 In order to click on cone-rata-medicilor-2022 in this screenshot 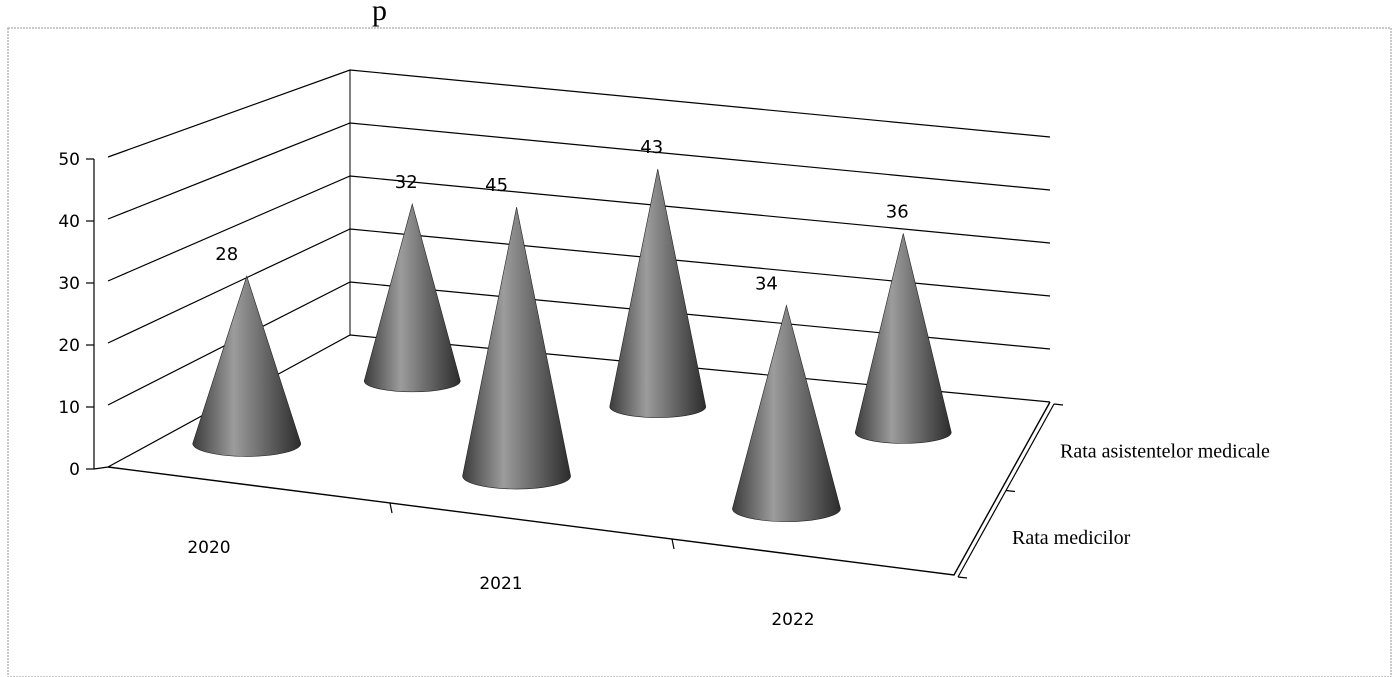, I will do `click(786, 413)`.